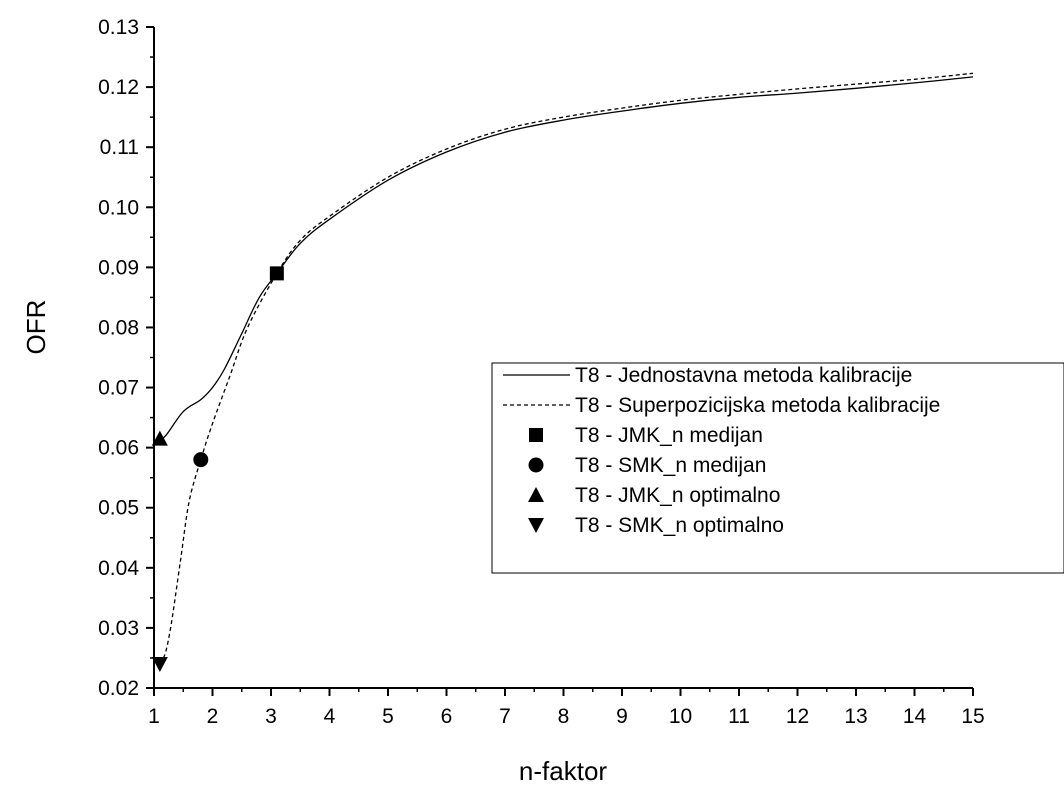  Describe the element at coordinates (670, 465) in the screenshot. I see `legend-label: T8 - SMK_n medijan` at that location.